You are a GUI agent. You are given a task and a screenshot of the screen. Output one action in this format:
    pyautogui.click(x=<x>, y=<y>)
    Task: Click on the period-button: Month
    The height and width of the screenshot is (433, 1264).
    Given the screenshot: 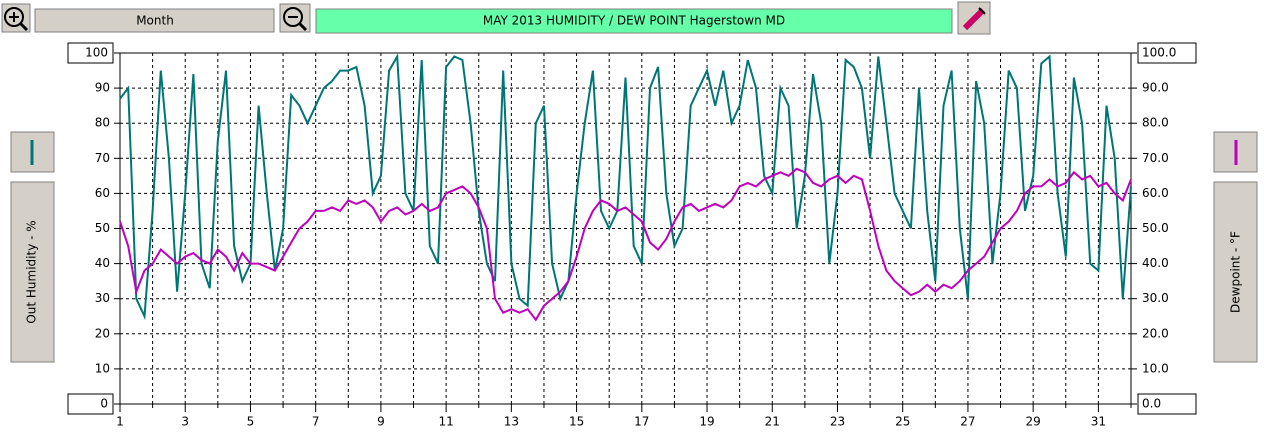 What is the action you would take?
    pyautogui.click(x=154, y=20)
    